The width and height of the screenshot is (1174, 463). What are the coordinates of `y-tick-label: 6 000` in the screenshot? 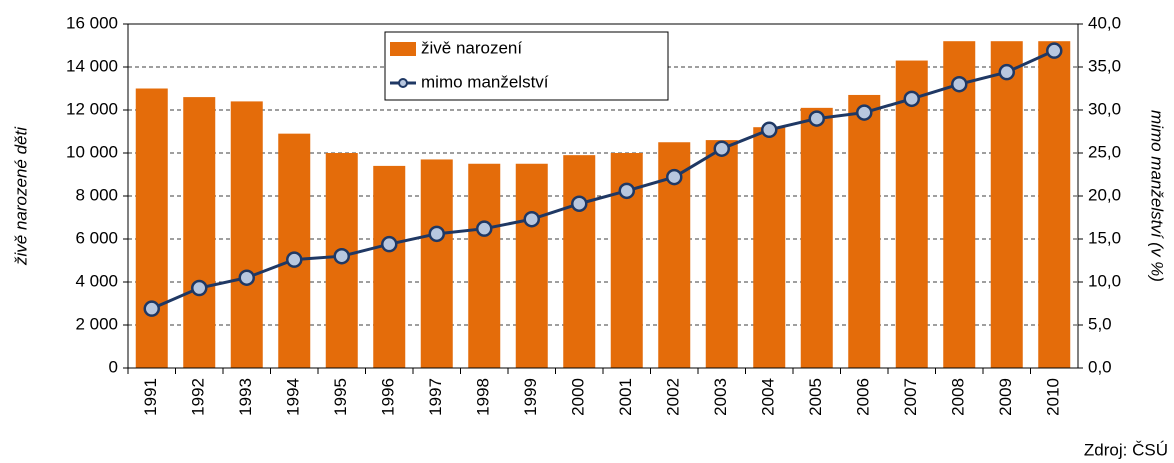 It's located at (96, 237).